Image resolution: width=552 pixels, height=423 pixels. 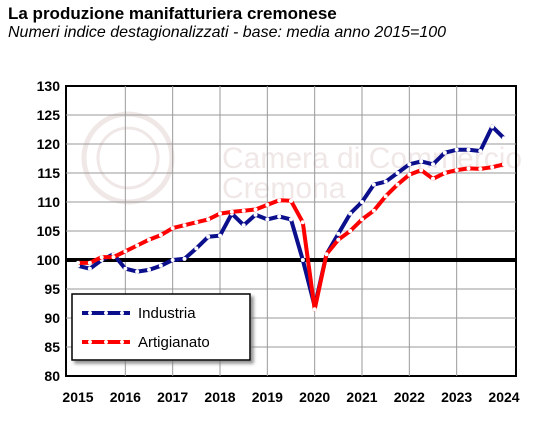 What do you see at coordinates (409, 397) in the screenshot?
I see `x-tick-label: 2022` at bounding box center [409, 397].